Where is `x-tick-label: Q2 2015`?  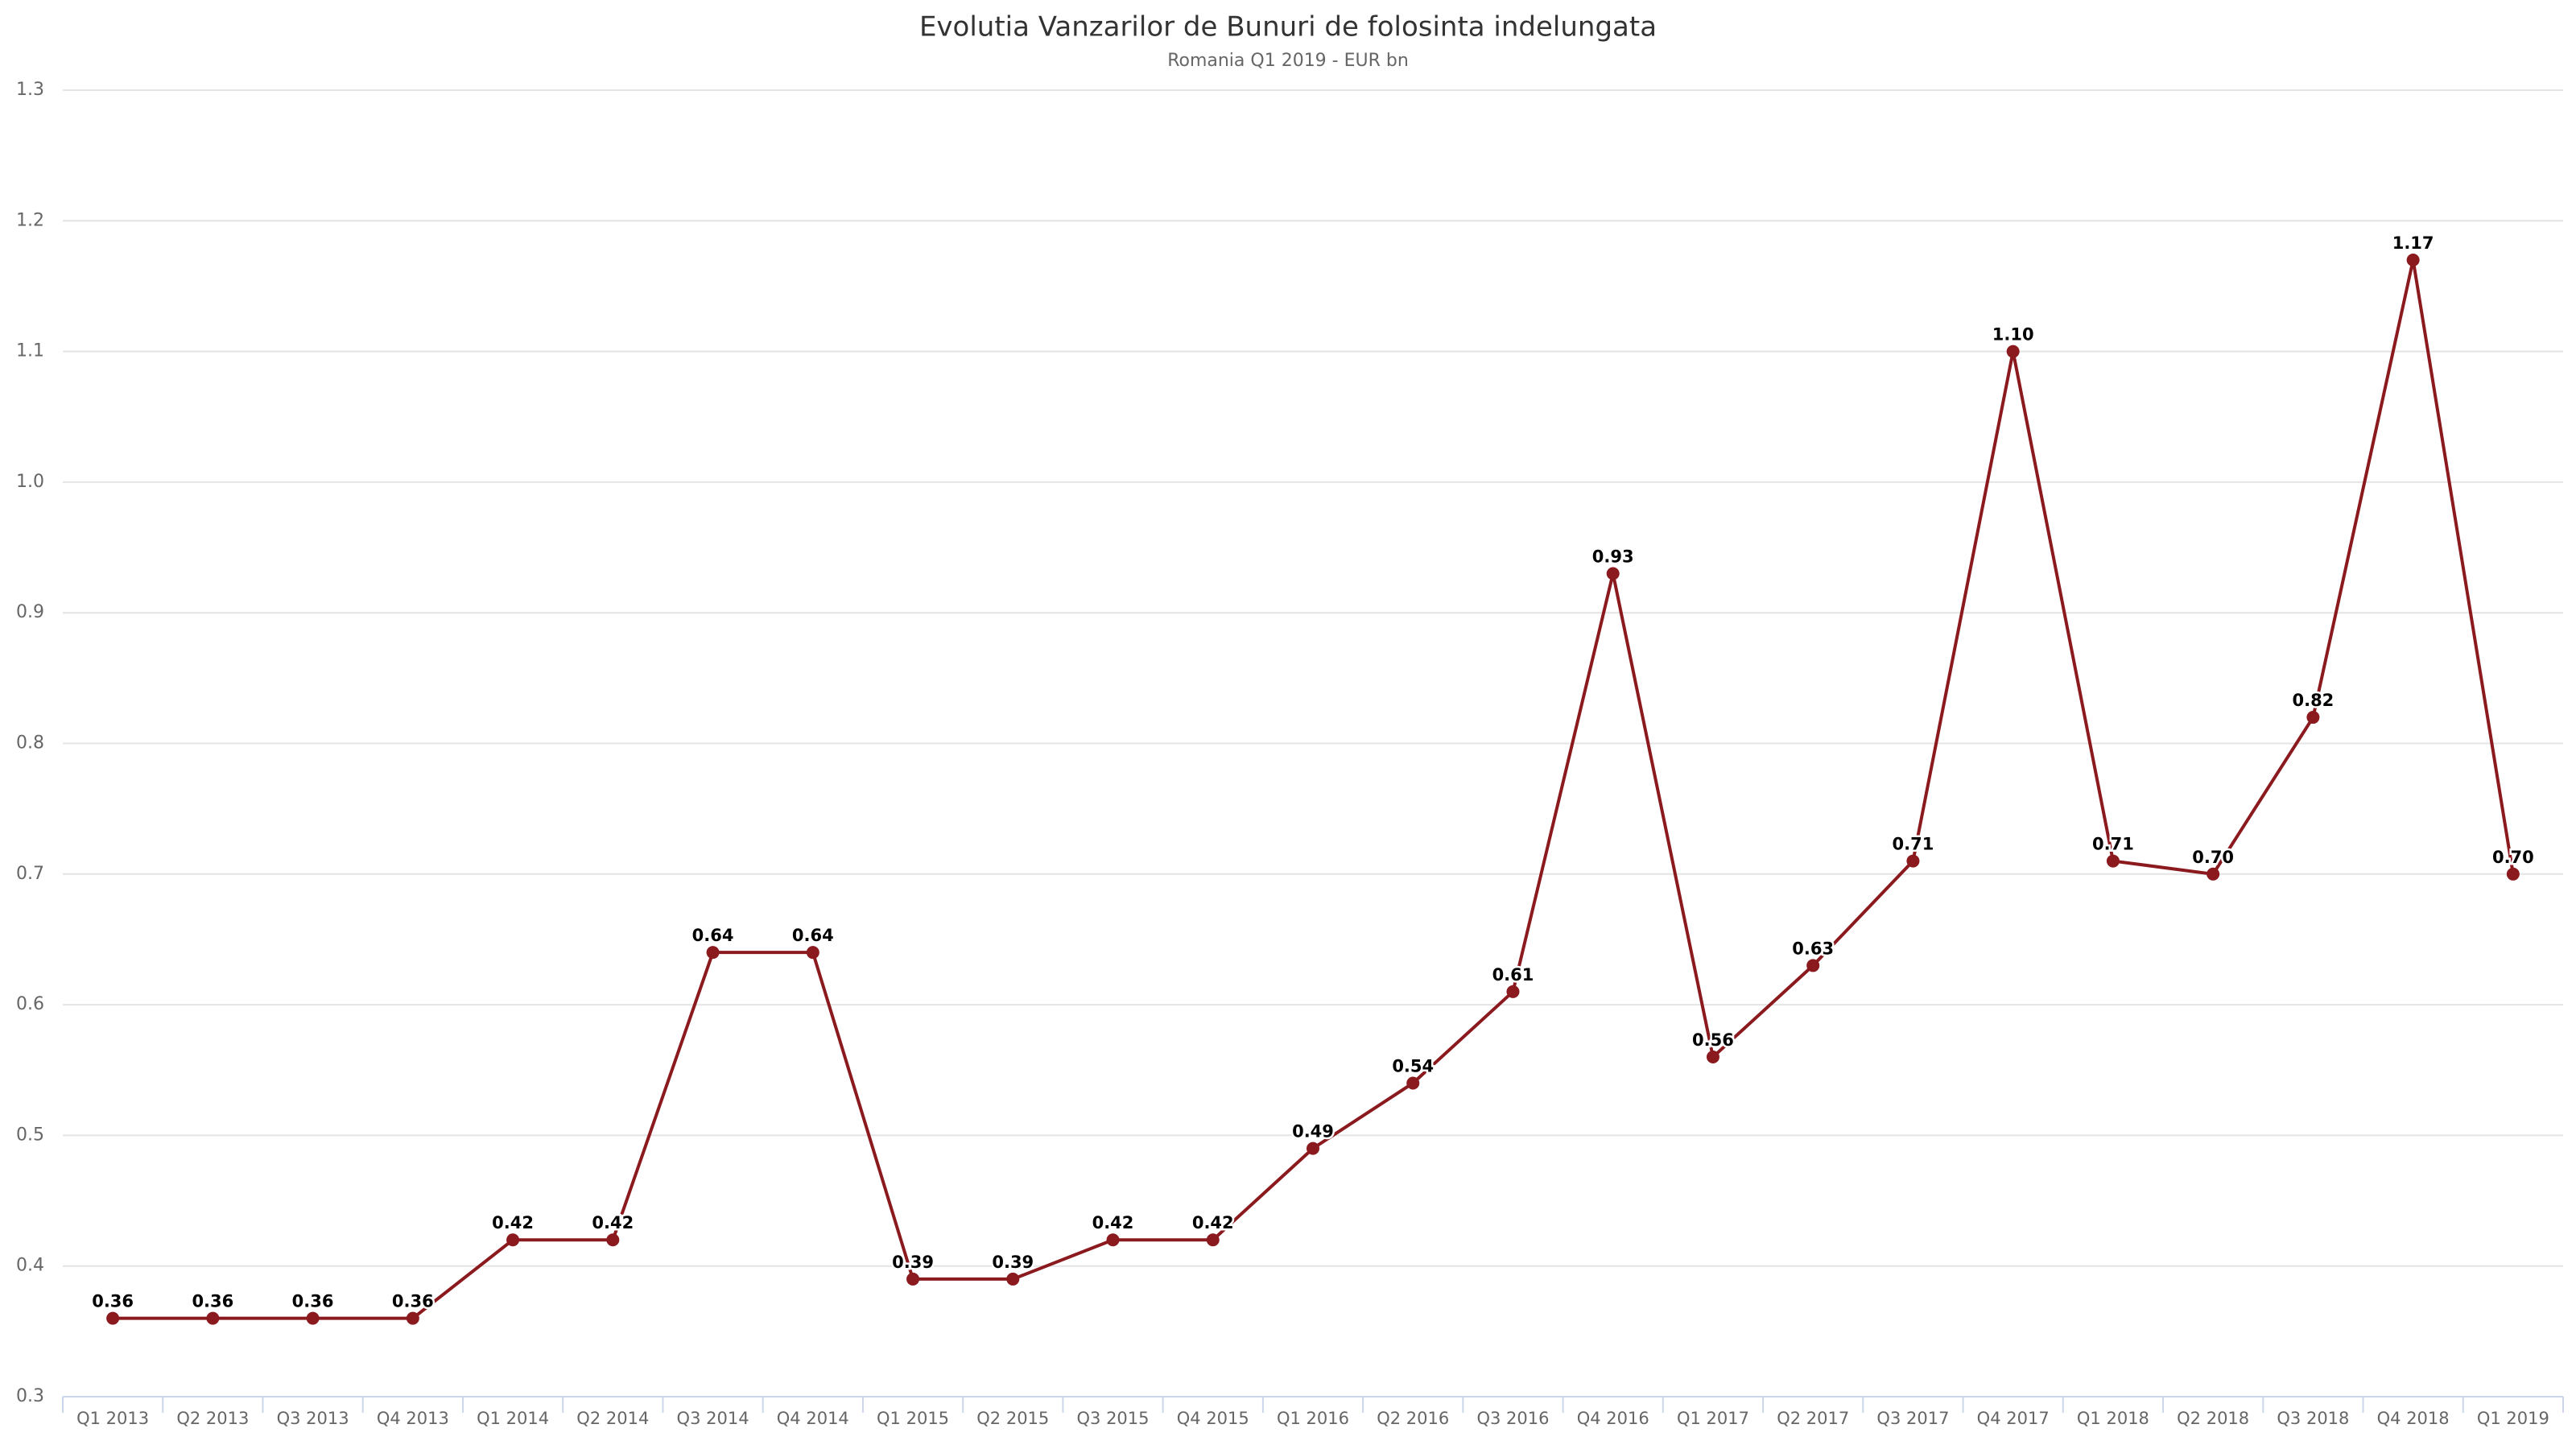 x-tick-label: Q2 2015 is located at coordinates (1012, 1418).